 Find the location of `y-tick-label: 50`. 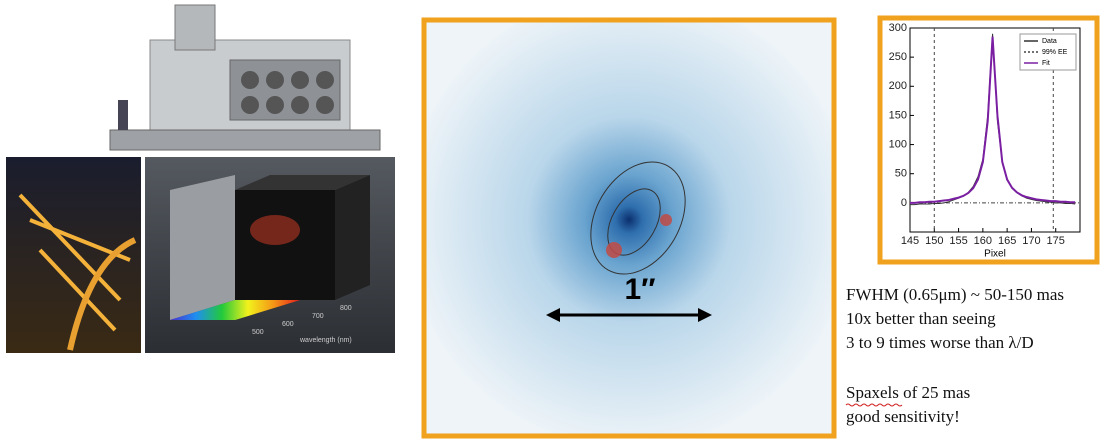

y-tick-label: 50 is located at coordinates (901, 174).